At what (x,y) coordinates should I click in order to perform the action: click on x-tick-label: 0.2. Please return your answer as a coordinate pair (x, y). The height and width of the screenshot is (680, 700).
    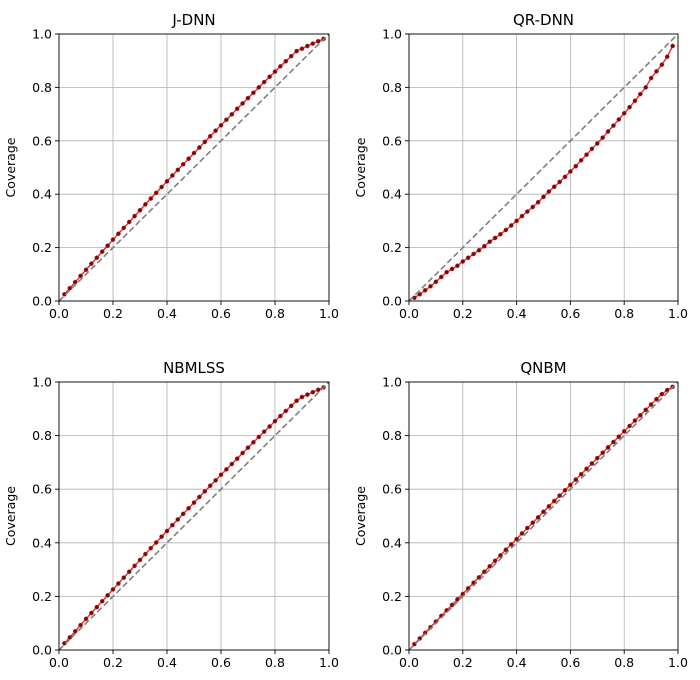
    Looking at the image, I should click on (463, 662).